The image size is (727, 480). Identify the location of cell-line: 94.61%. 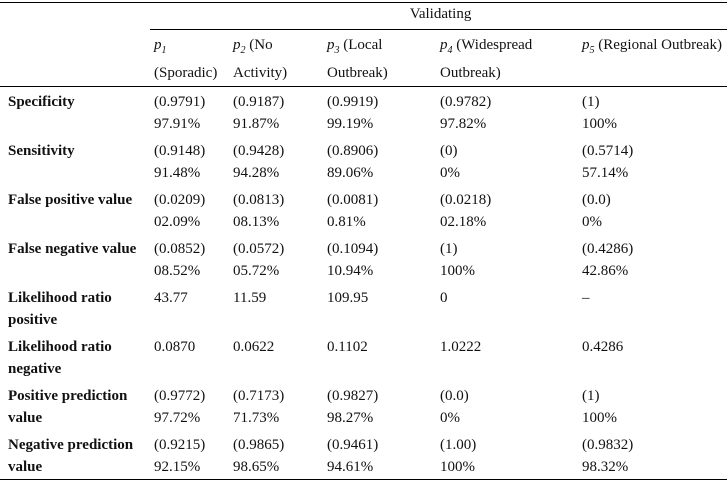
(350, 467).